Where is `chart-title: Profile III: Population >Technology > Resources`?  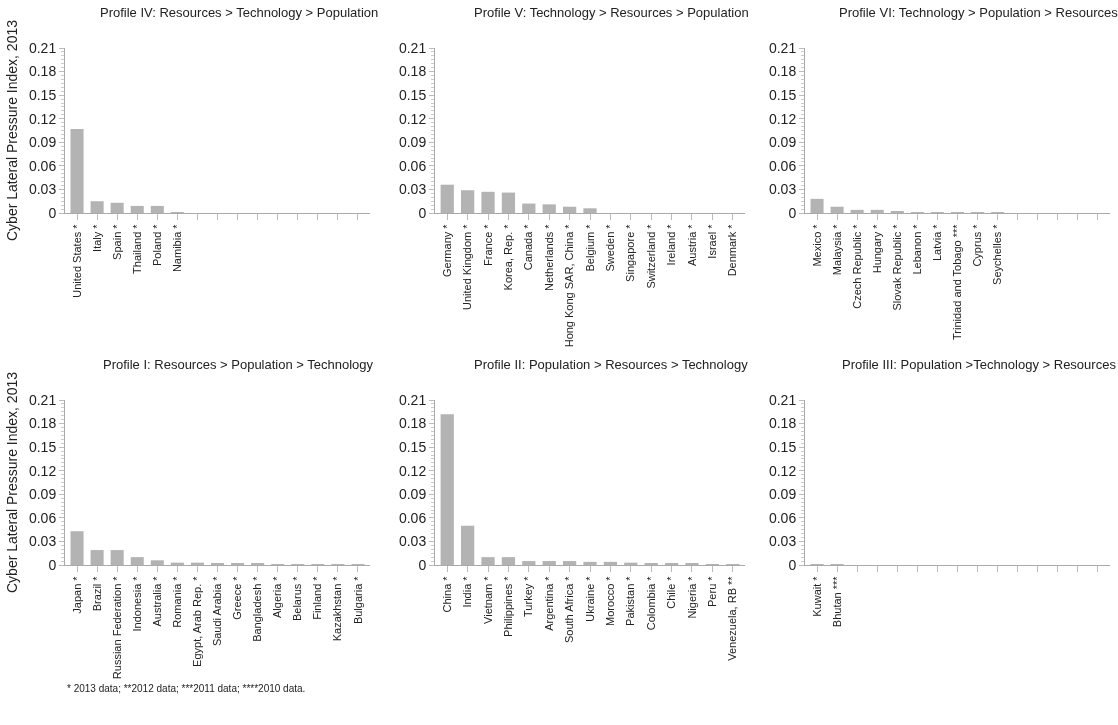
chart-title: Profile III: Population >Technology > Resources is located at coordinates (979, 364).